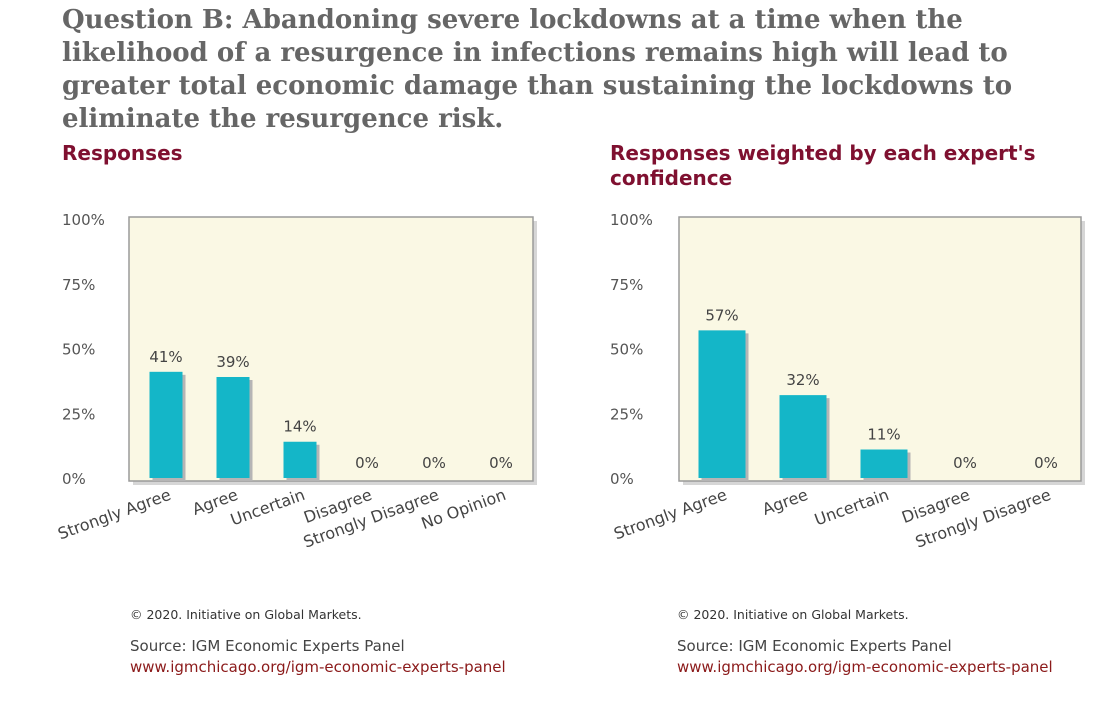 Image resolution: width=1118 pixels, height=716 pixels. I want to click on bar-value-label: 39%, so click(232, 362).